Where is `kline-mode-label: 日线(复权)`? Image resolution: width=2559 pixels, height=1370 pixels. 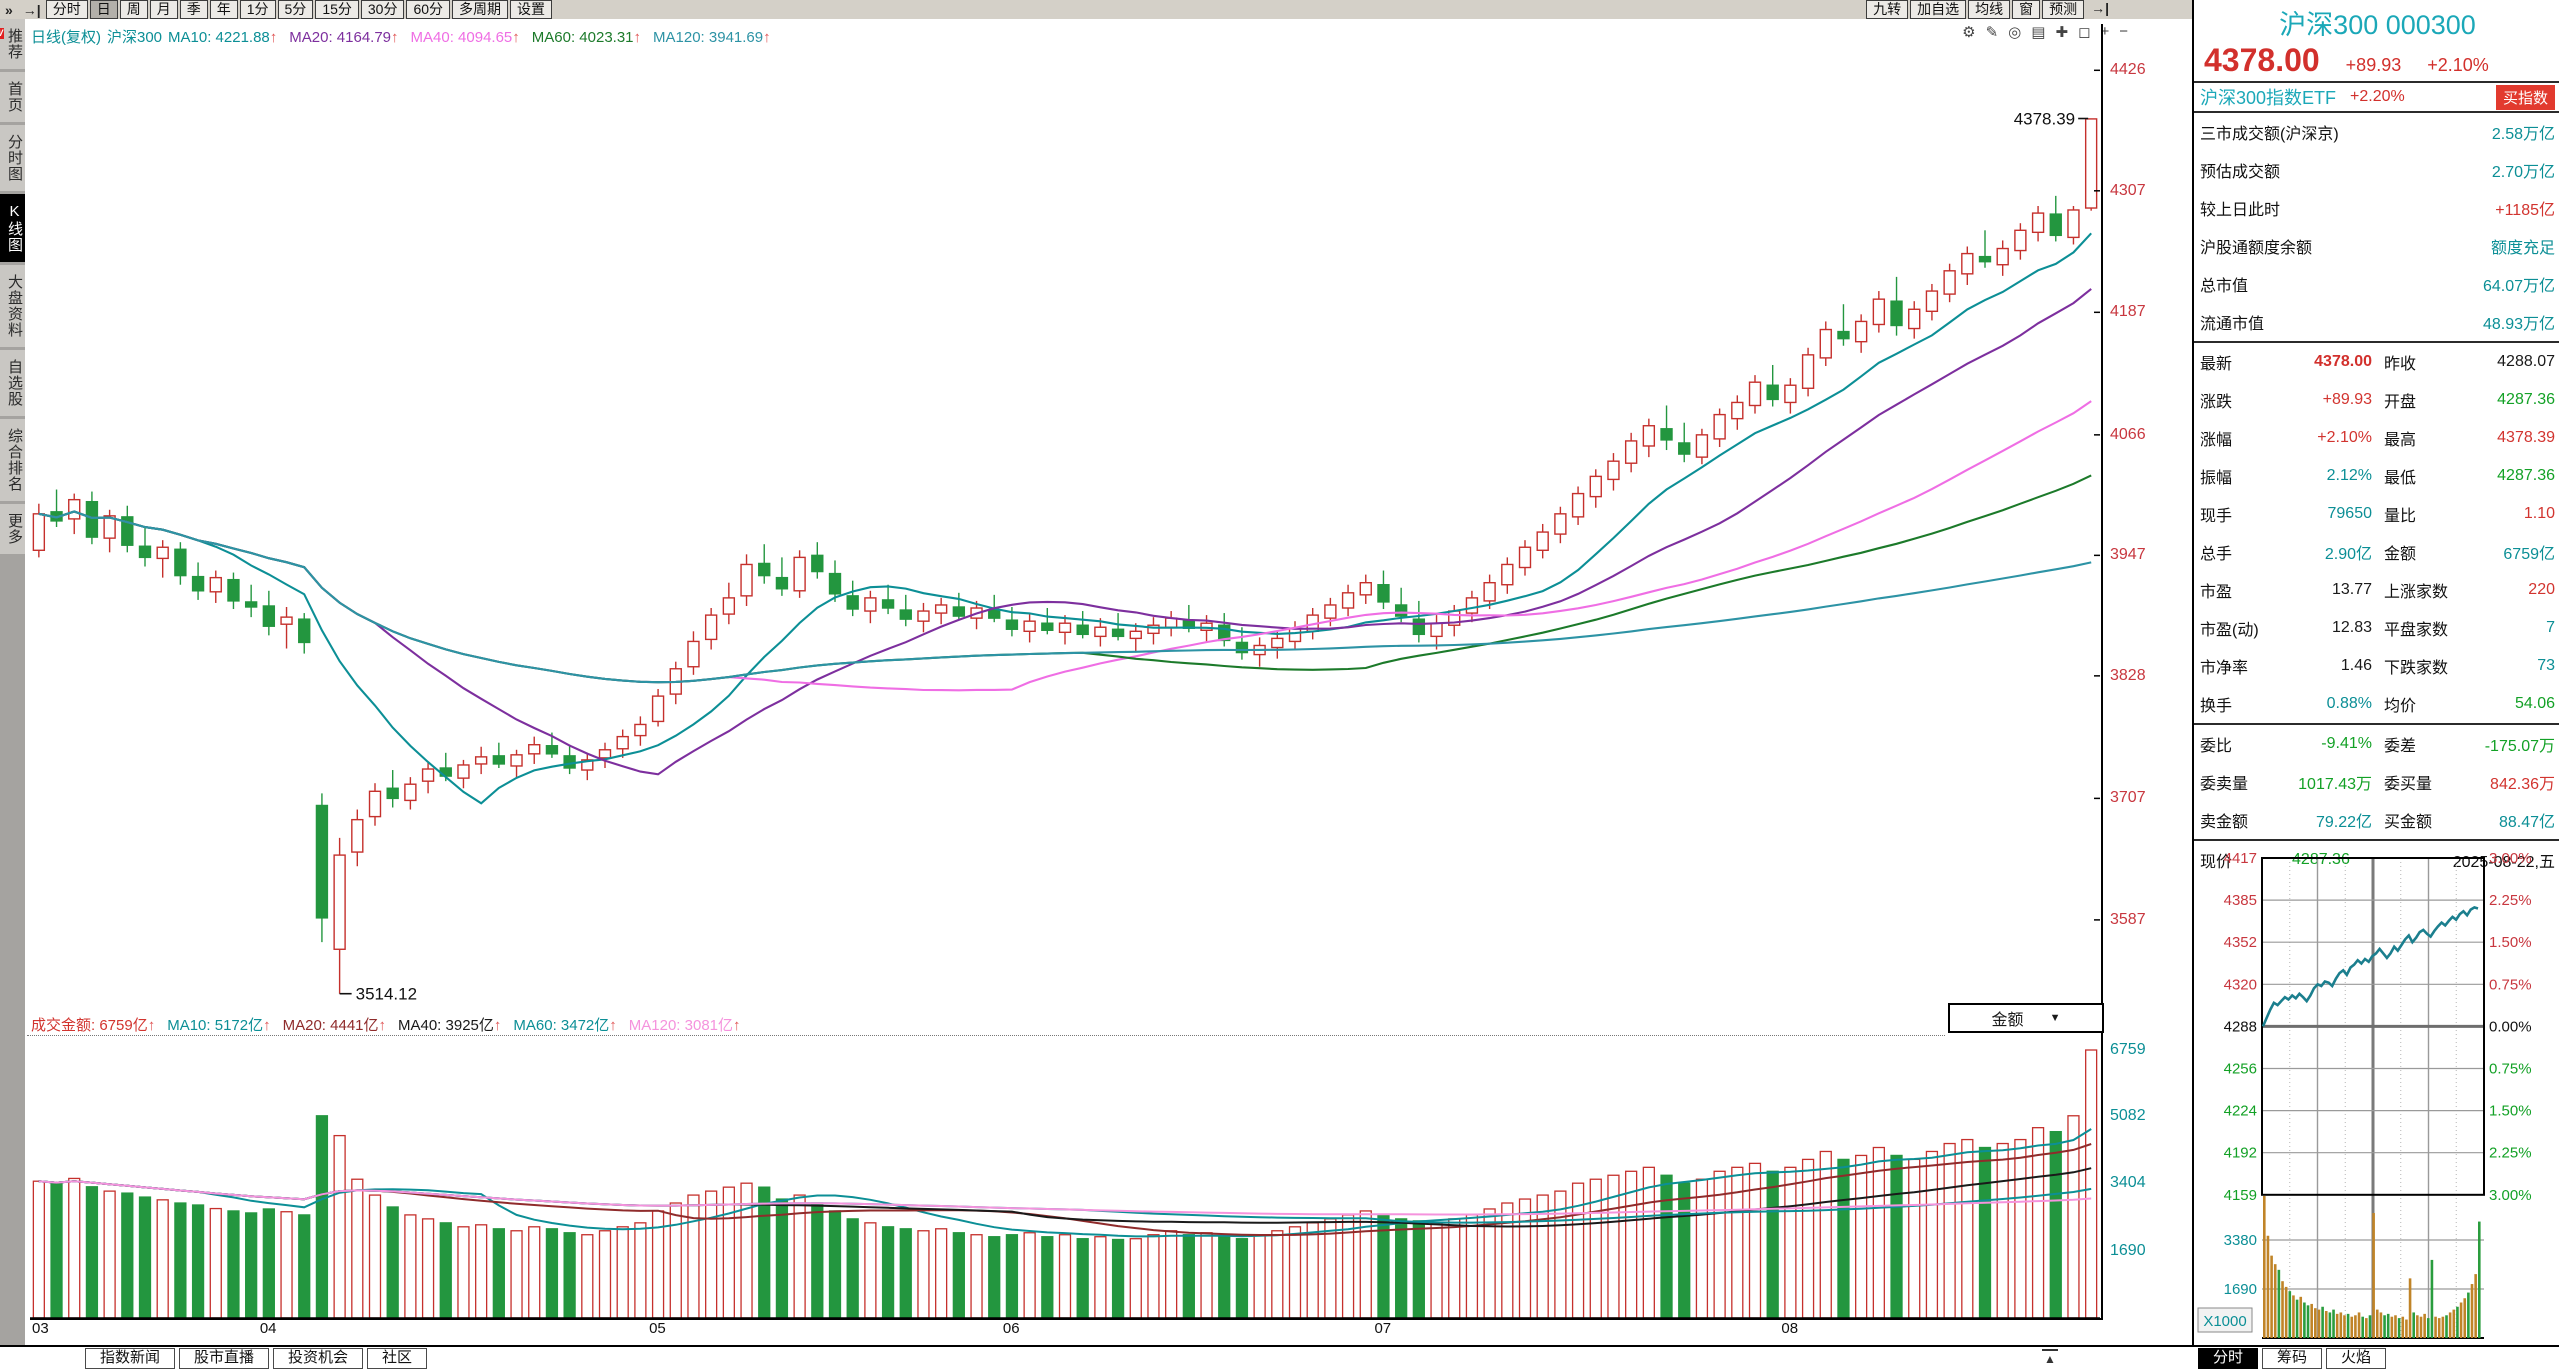
kline-mode-label: 日线(复权) is located at coordinates (66, 37).